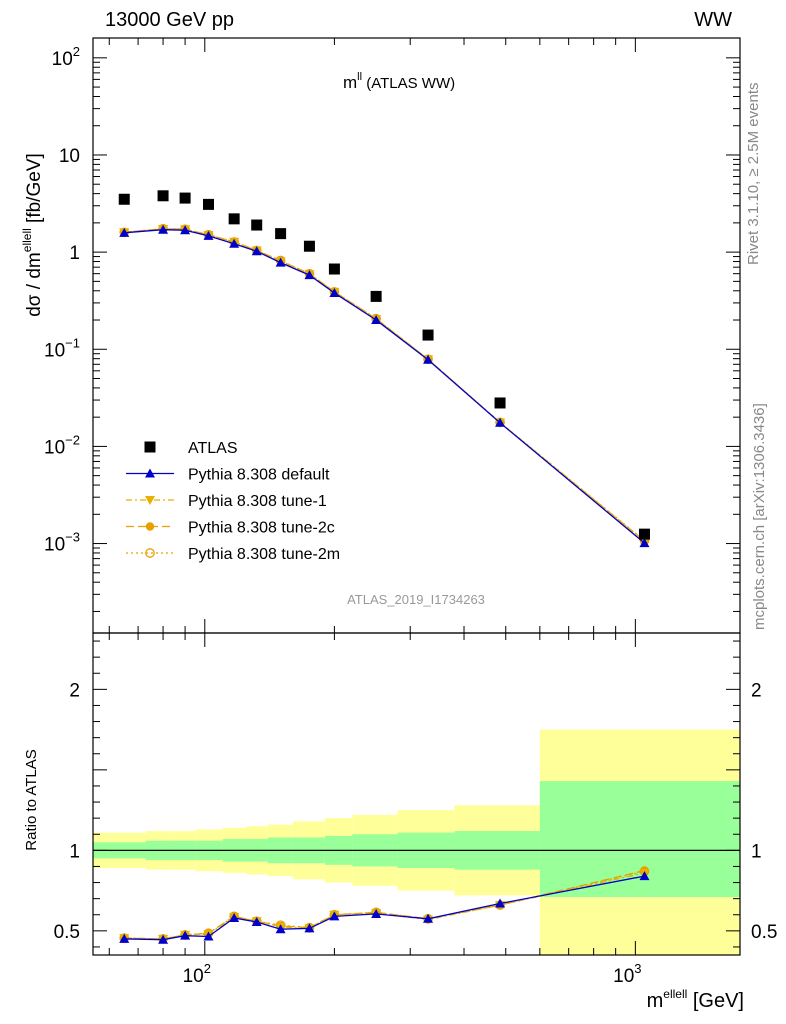 Image resolution: width=786 pixels, height=1024 pixels. What do you see at coordinates (31, 799) in the screenshot?
I see `ratio-y-axis-label: Ratio to ATLAS` at bounding box center [31, 799].